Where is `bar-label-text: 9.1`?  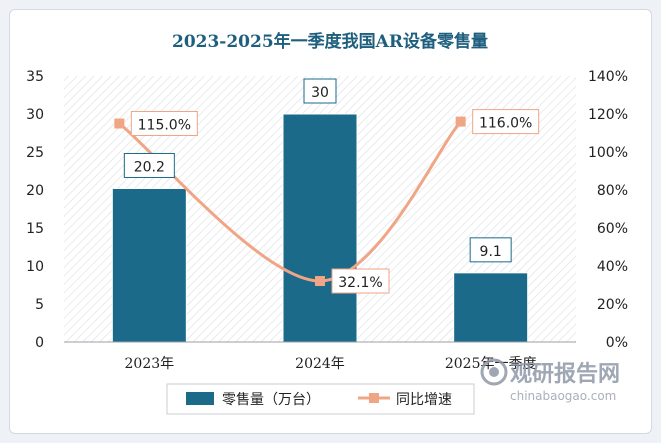
bar-label-text: 9.1 is located at coordinates (491, 252).